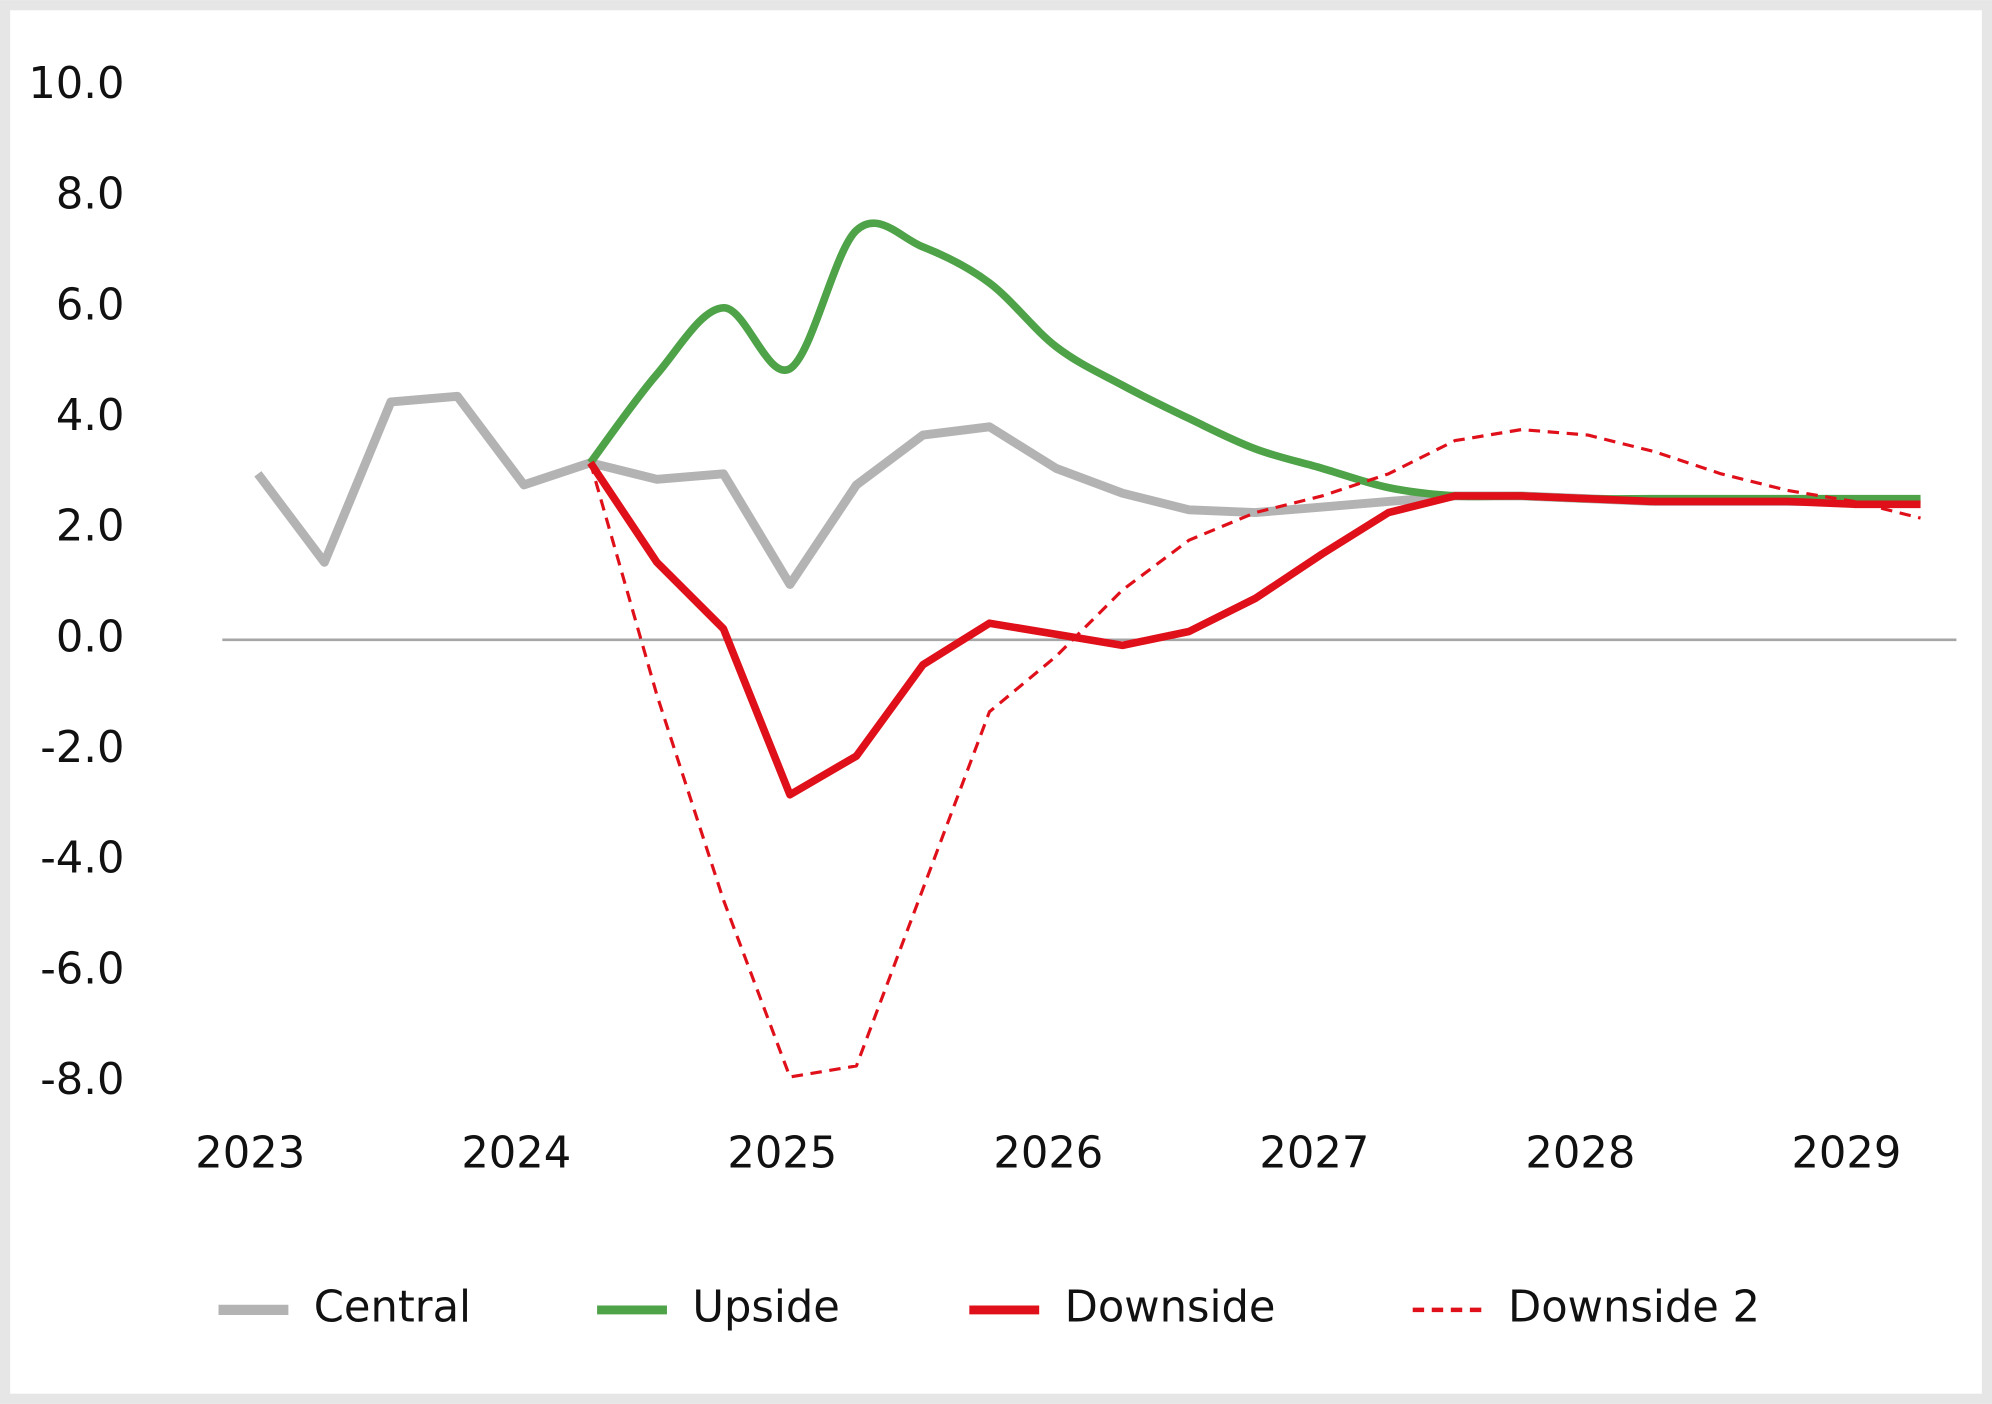 This screenshot has height=1404, width=1992. Describe the element at coordinates (1846, 1154) in the screenshot. I see `x-tick-label: 2029` at that location.